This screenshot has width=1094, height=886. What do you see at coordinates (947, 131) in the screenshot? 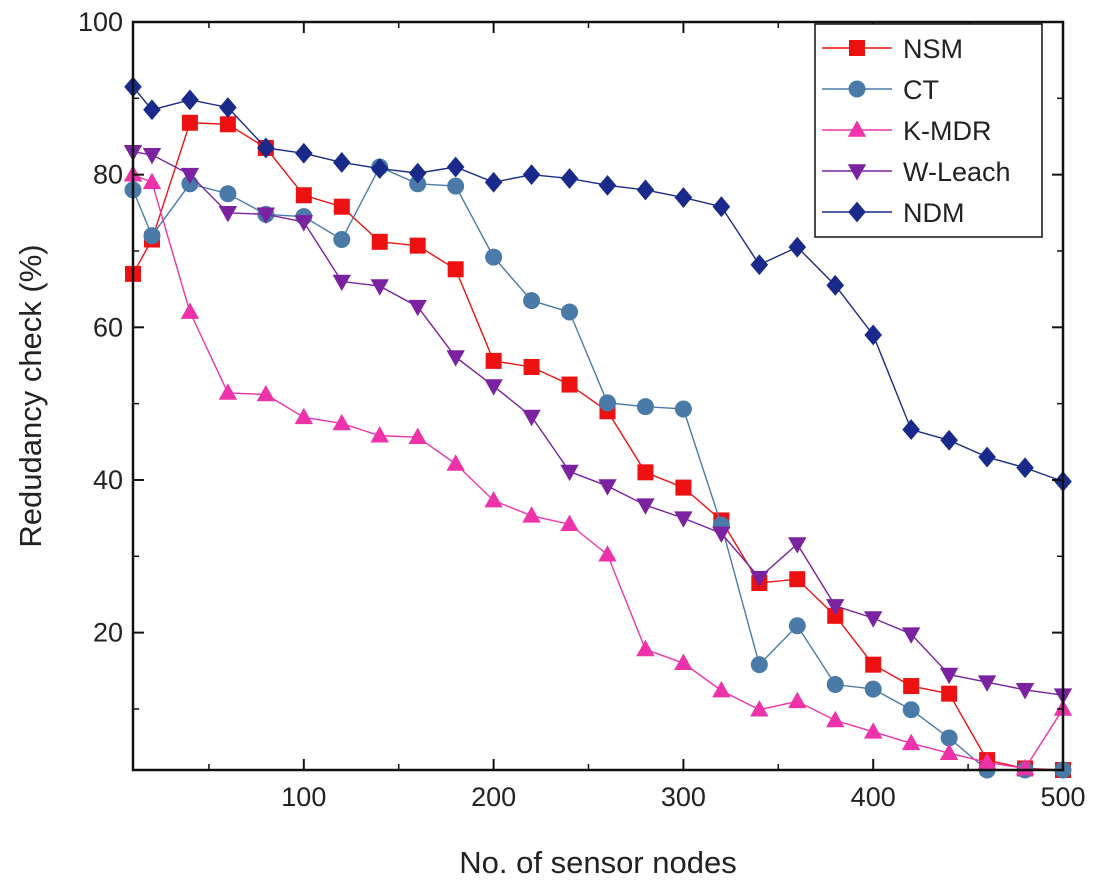
I see `legend-label: K-MDR` at bounding box center [947, 131].